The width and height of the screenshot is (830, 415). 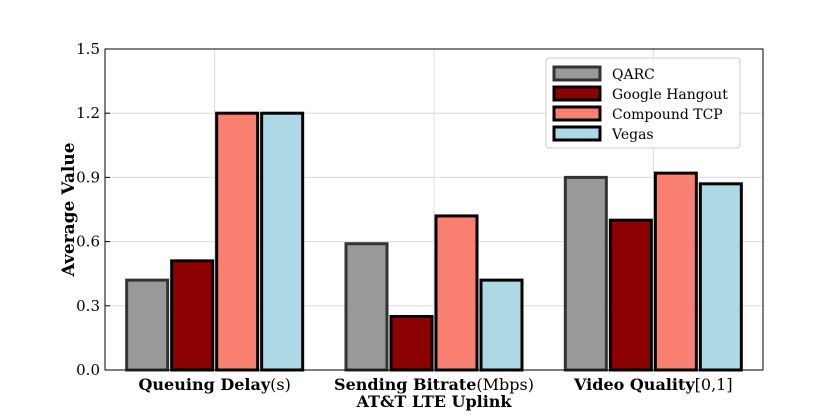 I want to click on legend: QARC Google Hangout Compound TCP Vegas, so click(x=643, y=103).